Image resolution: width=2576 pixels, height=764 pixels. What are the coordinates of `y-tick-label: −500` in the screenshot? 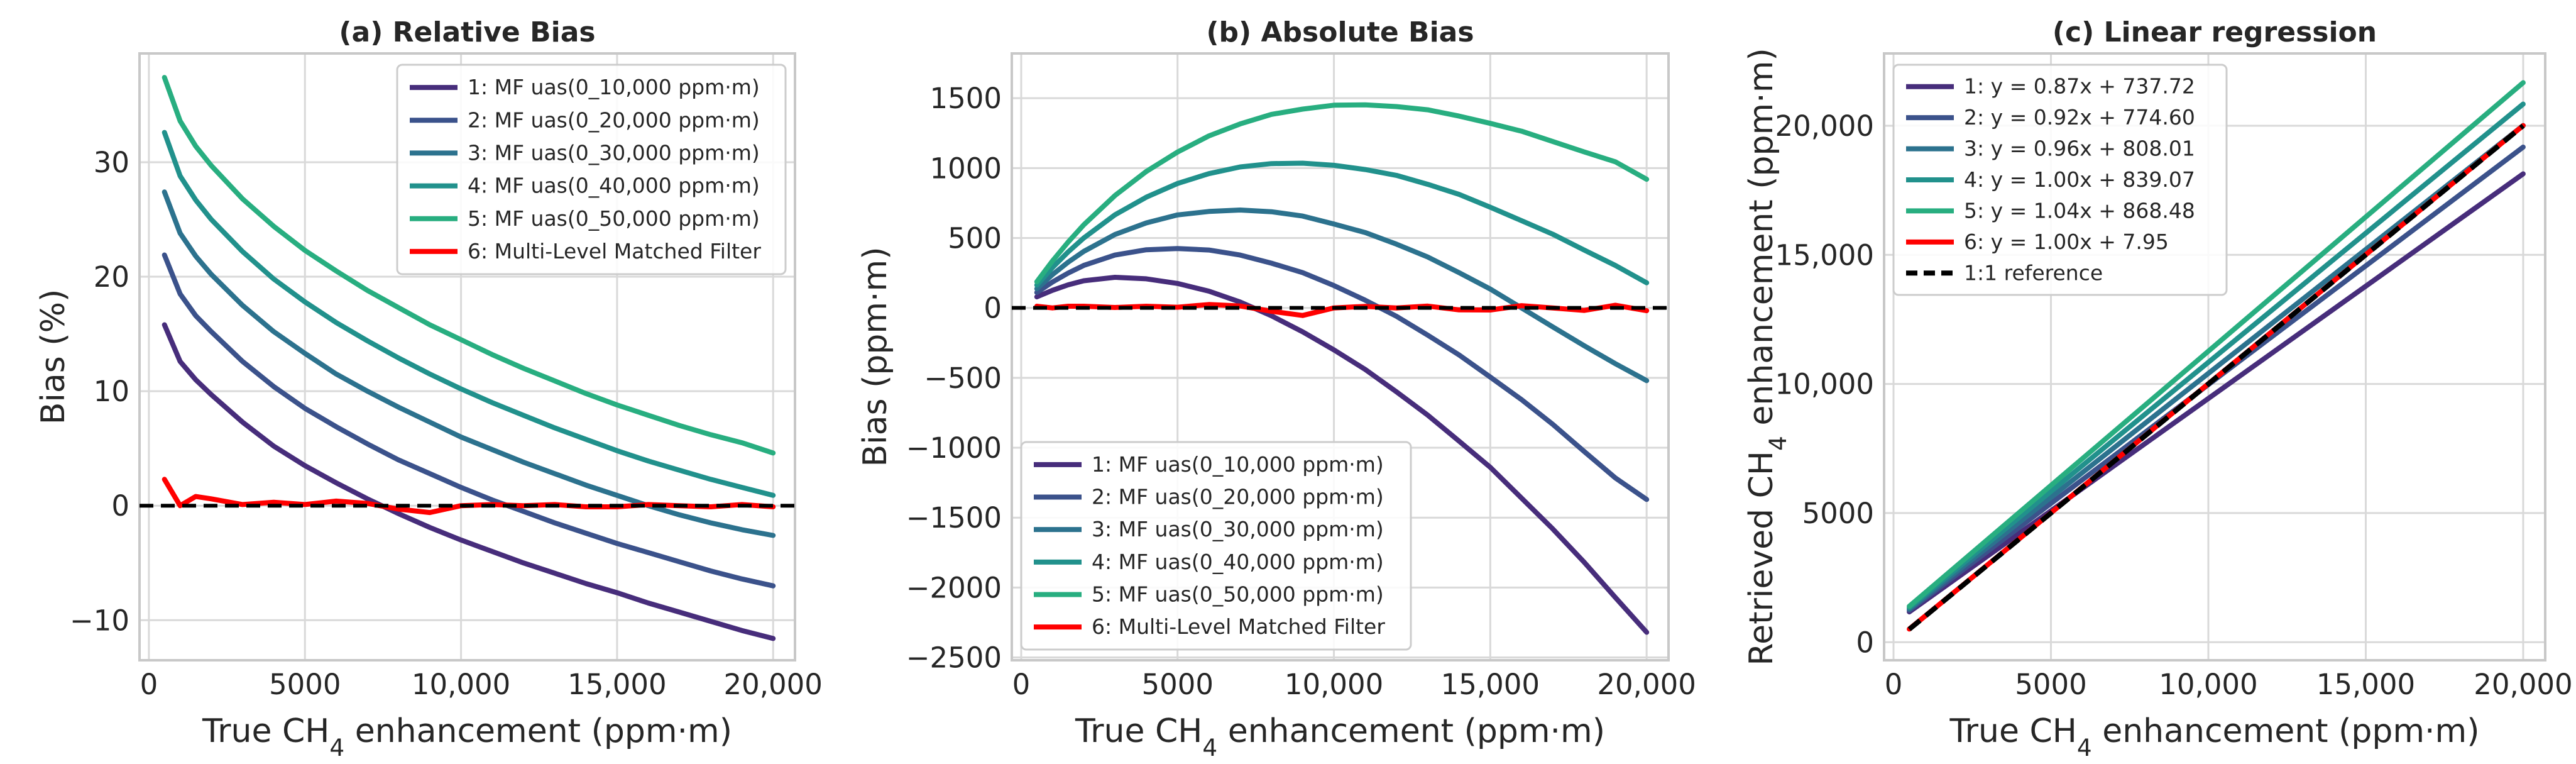 It's located at (963, 378).